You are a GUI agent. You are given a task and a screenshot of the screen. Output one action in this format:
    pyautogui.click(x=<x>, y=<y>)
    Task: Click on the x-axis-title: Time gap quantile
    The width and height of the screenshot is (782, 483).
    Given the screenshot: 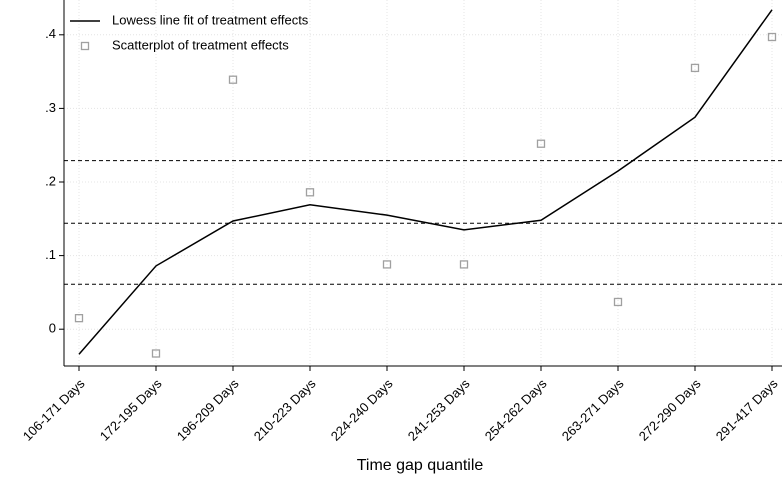 What is the action you would take?
    pyautogui.click(x=420, y=465)
    